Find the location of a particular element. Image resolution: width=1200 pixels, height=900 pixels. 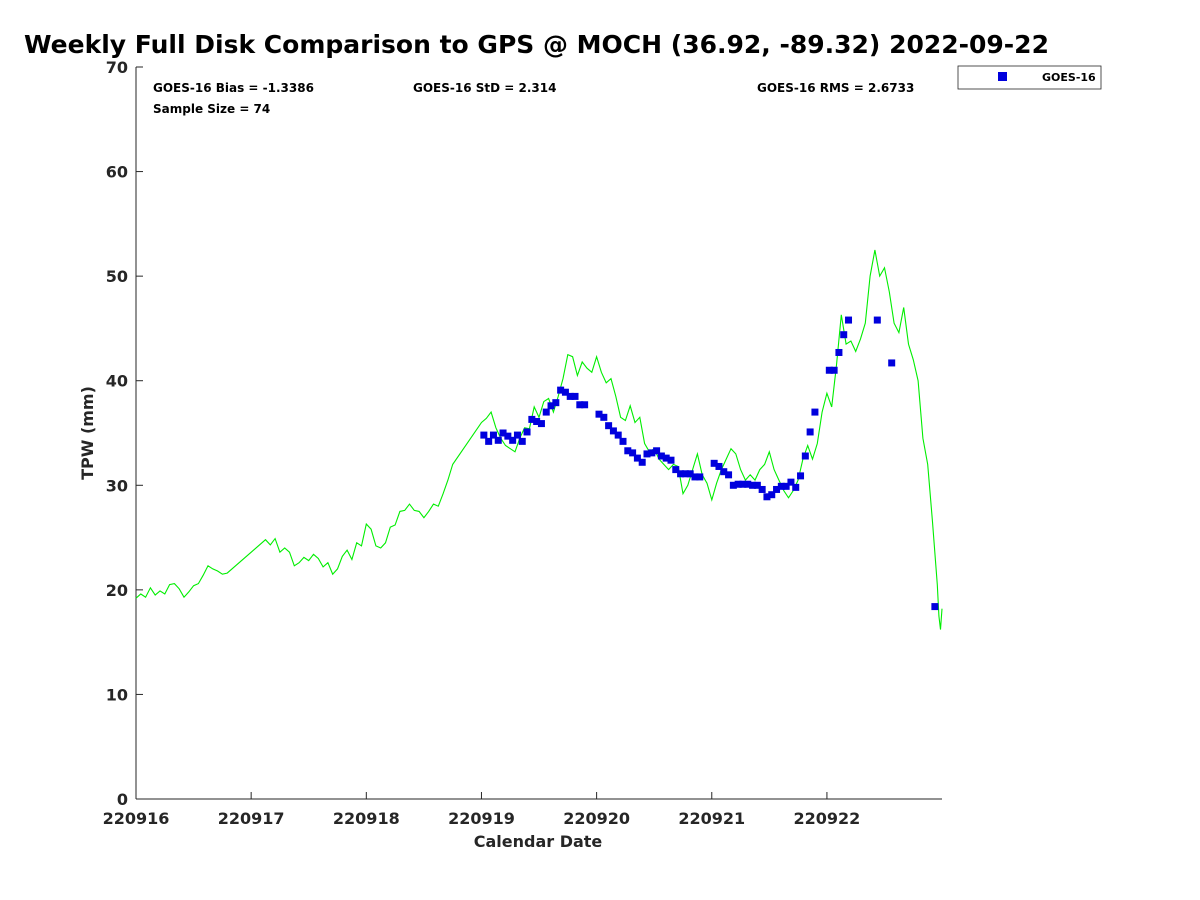

x-tick-label: 220920 is located at coordinates (596, 818).